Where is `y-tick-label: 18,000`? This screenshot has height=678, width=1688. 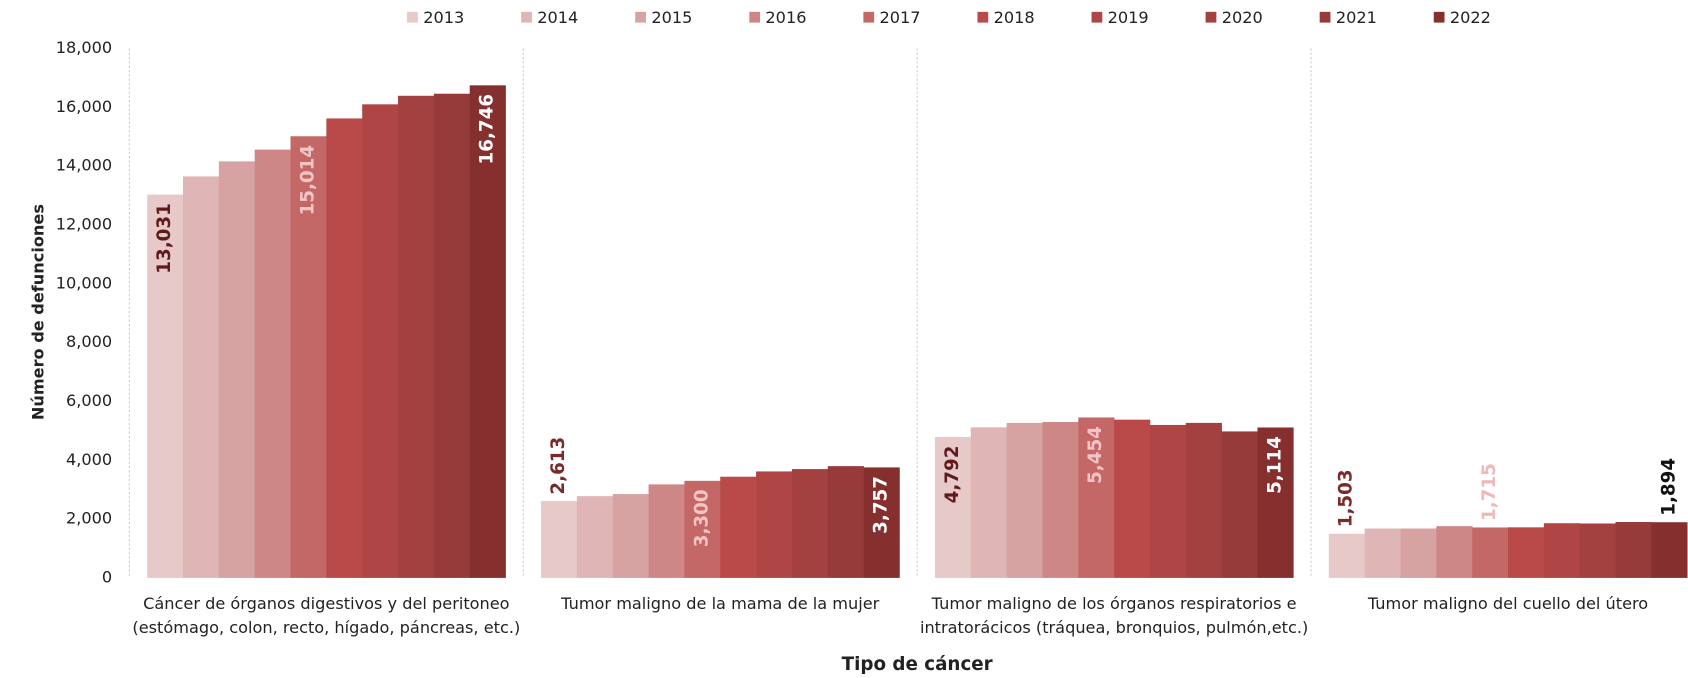 y-tick-label: 18,000 is located at coordinates (84, 47).